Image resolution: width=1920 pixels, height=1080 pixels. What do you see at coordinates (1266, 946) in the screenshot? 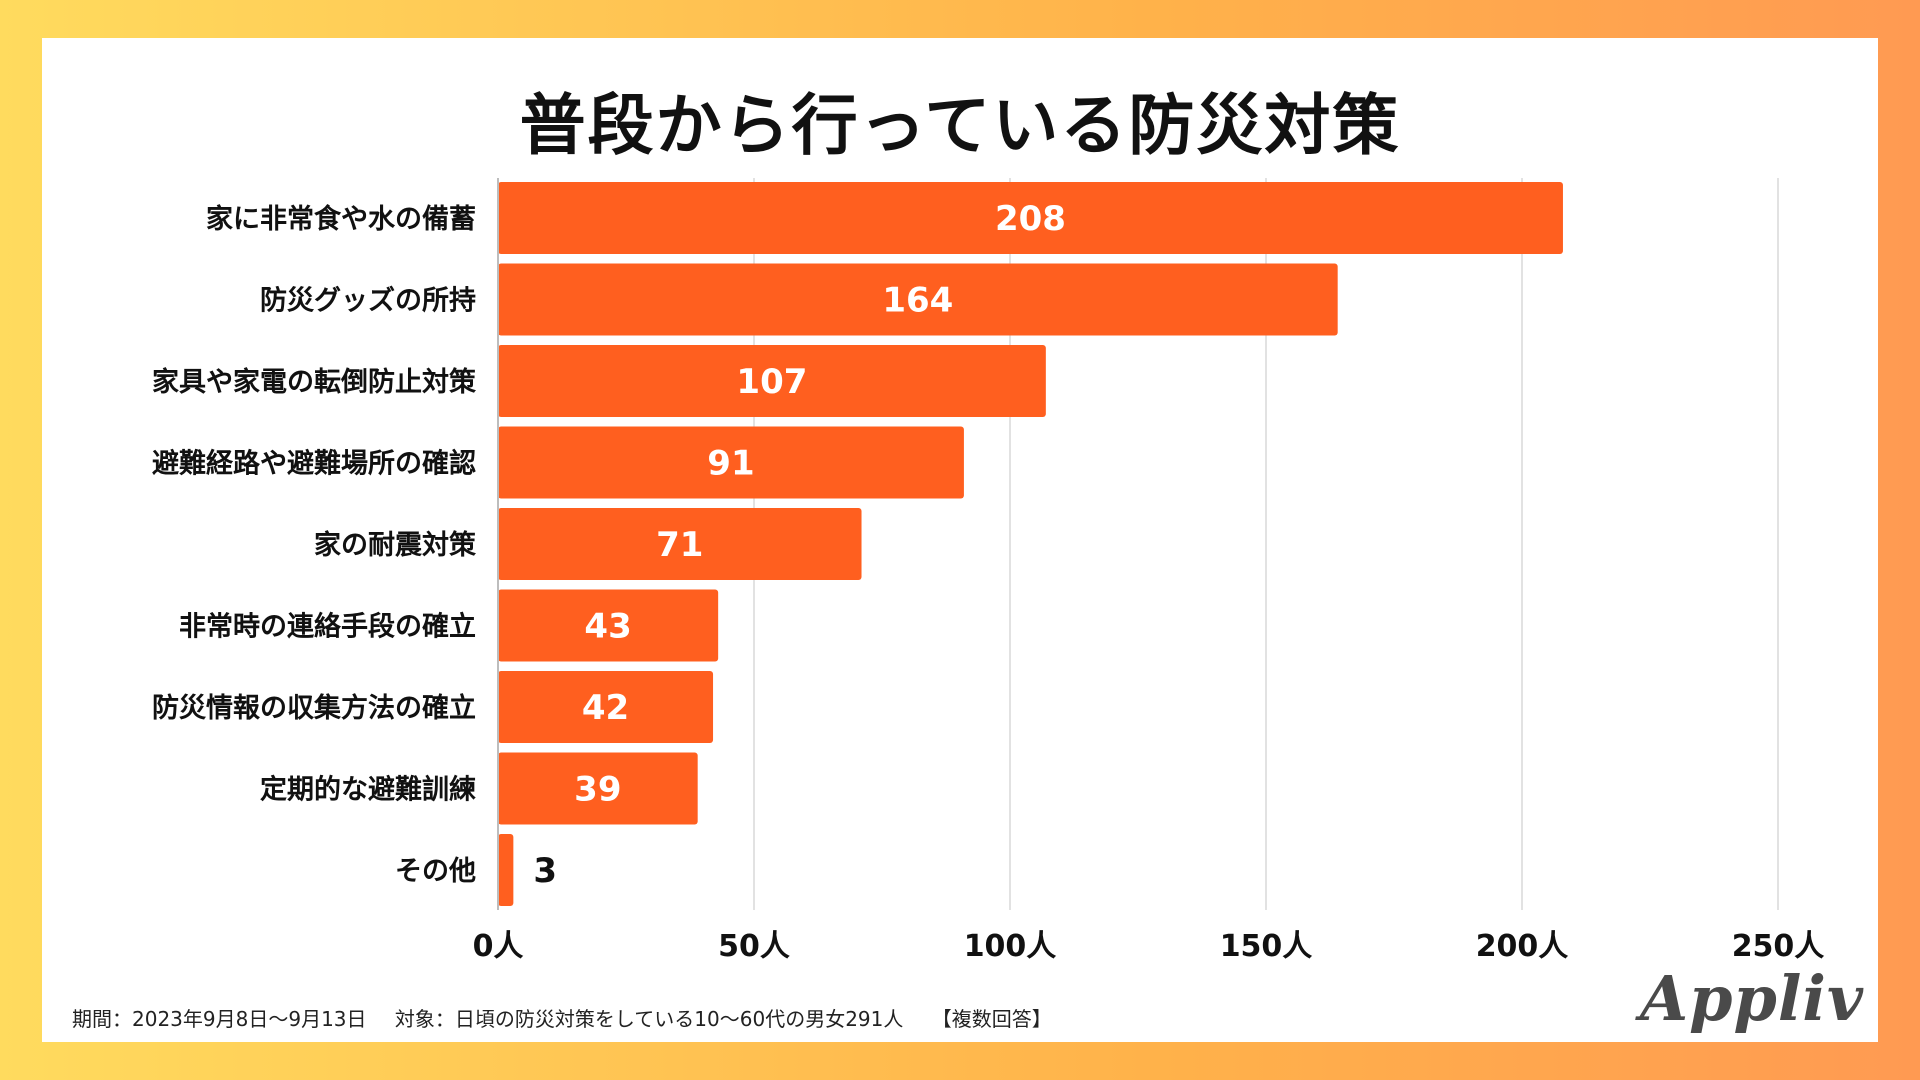
I see `x-tick-label: 150人` at bounding box center [1266, 946].